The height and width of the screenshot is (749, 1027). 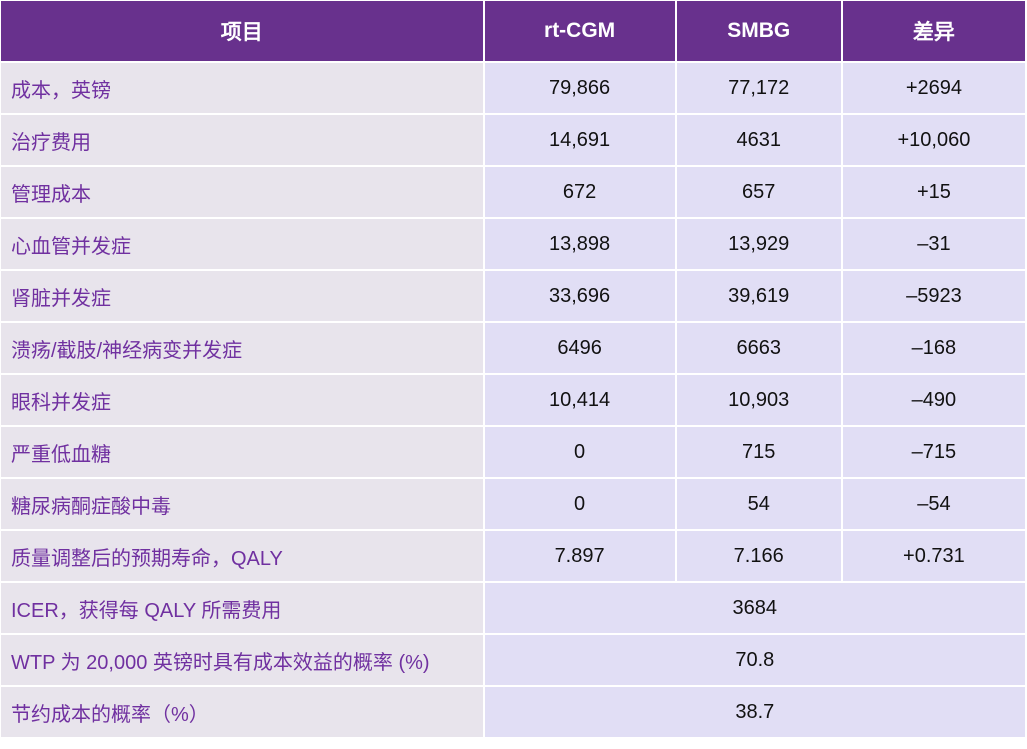 I want to click on difference-value: +10,060, so click(x=933, y=140).